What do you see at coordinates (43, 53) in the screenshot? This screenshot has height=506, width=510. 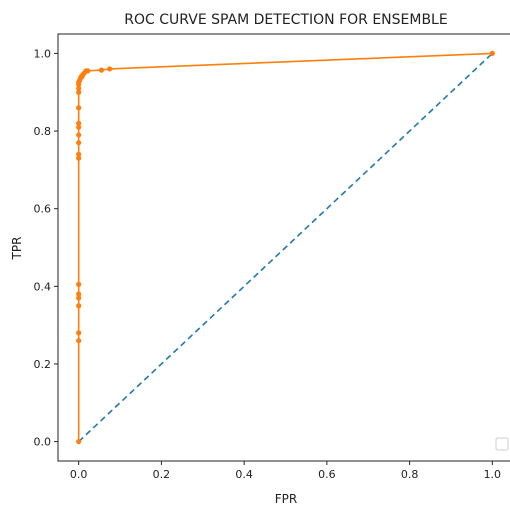 I see `y-tick-label: 1.0` at bounding box center [43, 53].